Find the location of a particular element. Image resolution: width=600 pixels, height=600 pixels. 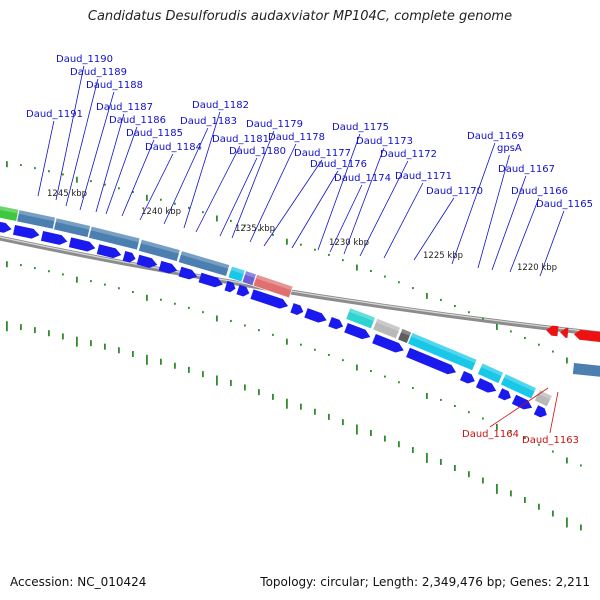

gene-label: Daud_1191 is located at coordinates (54, 114).